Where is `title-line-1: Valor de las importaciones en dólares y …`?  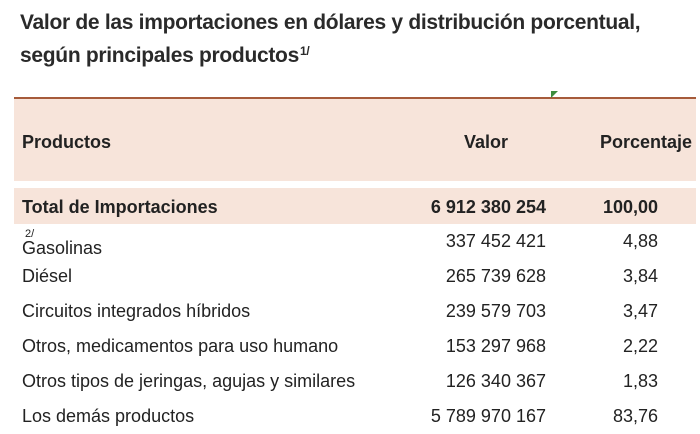 title-line-1: Valor de las importaciones en dólares y … is located at coordinates (330, 22).